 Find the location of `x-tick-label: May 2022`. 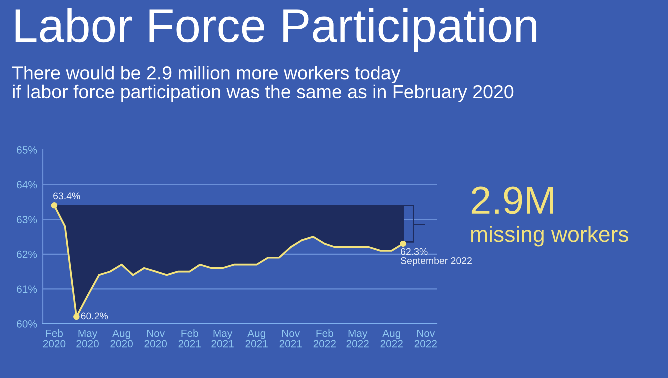

x-tick-label: May 2022 is located at coordinates (357, 339).